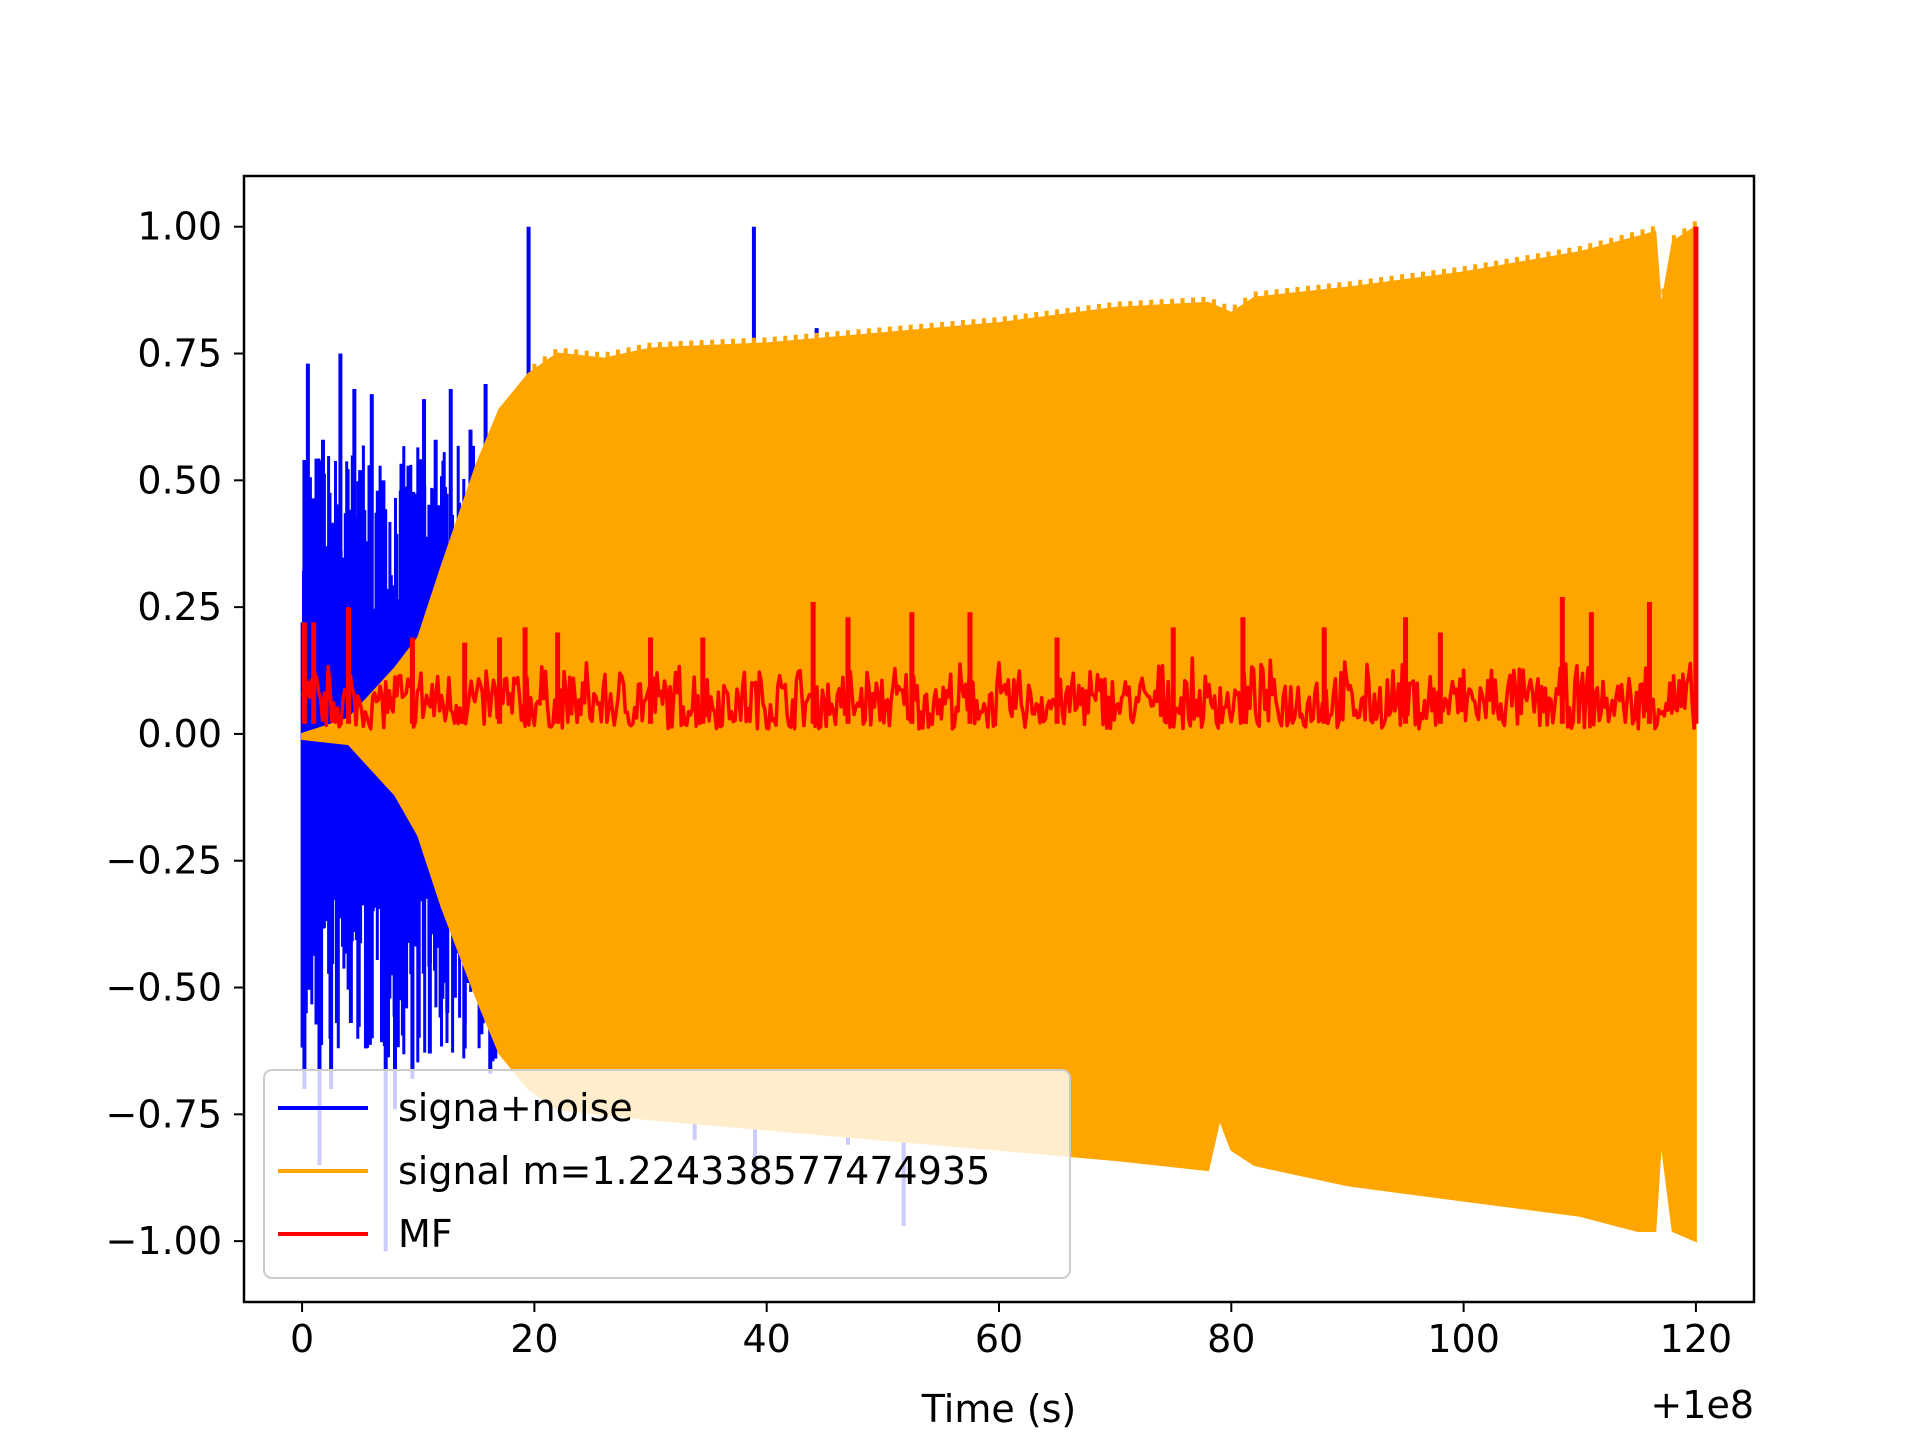 Image resolution: width=1920 pixels, height=1440 pixels. Describe the element at coordinates (302, 1339) in the screenshot. I see `x-tick-label: 0` at that location.